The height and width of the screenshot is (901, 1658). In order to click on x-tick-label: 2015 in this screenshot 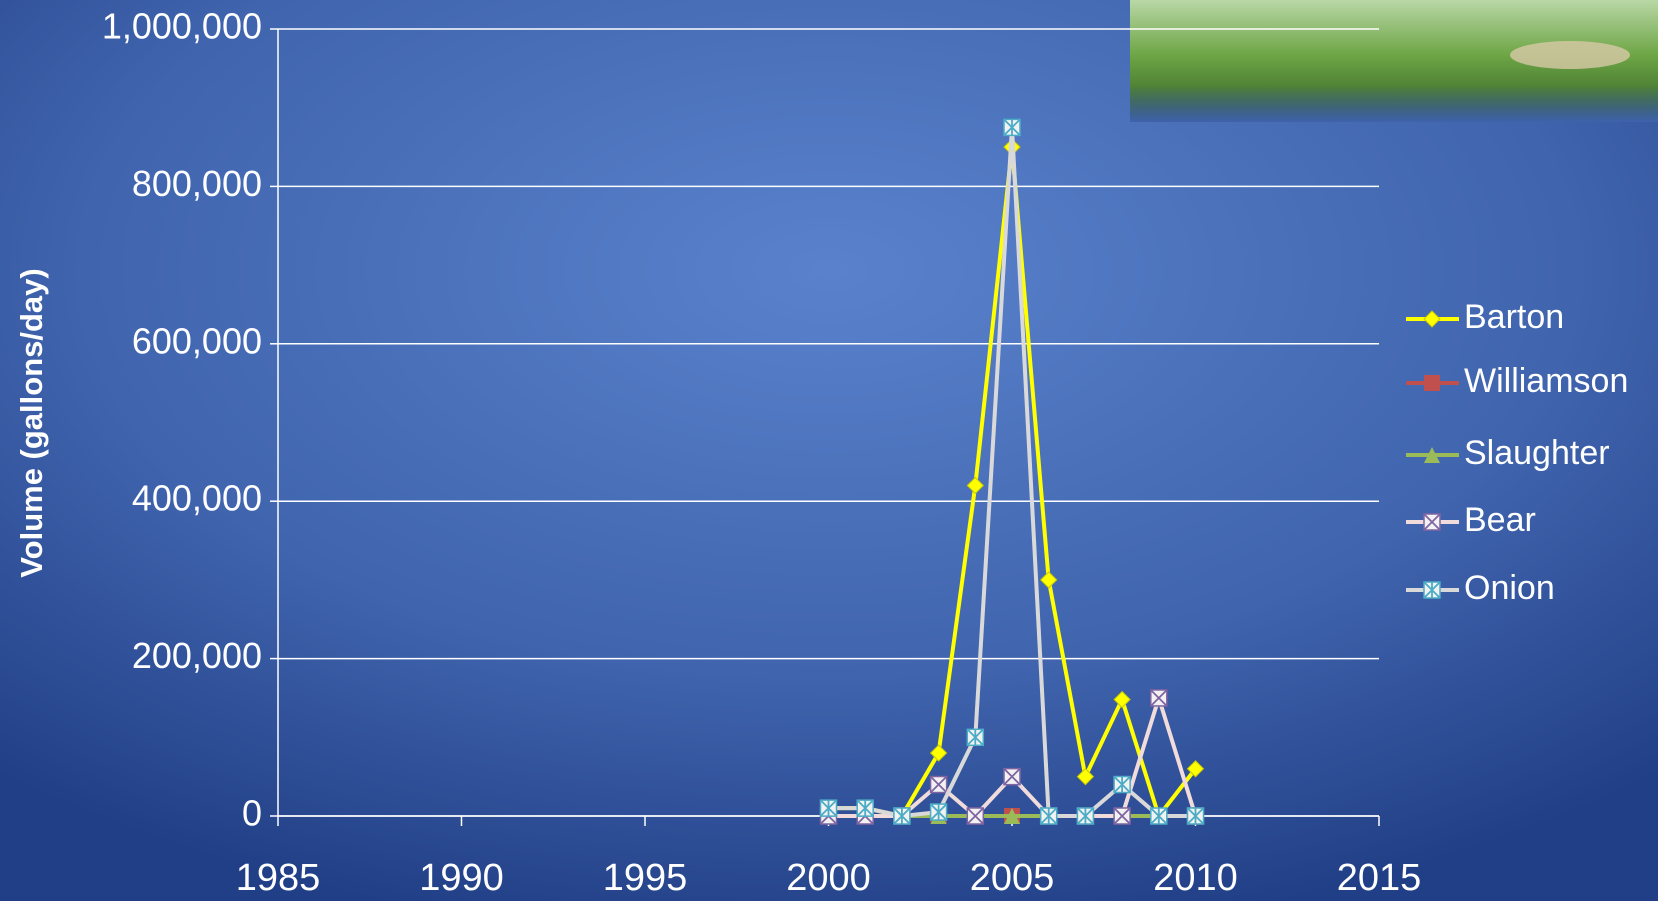, I will do `click(1379, 878)`.